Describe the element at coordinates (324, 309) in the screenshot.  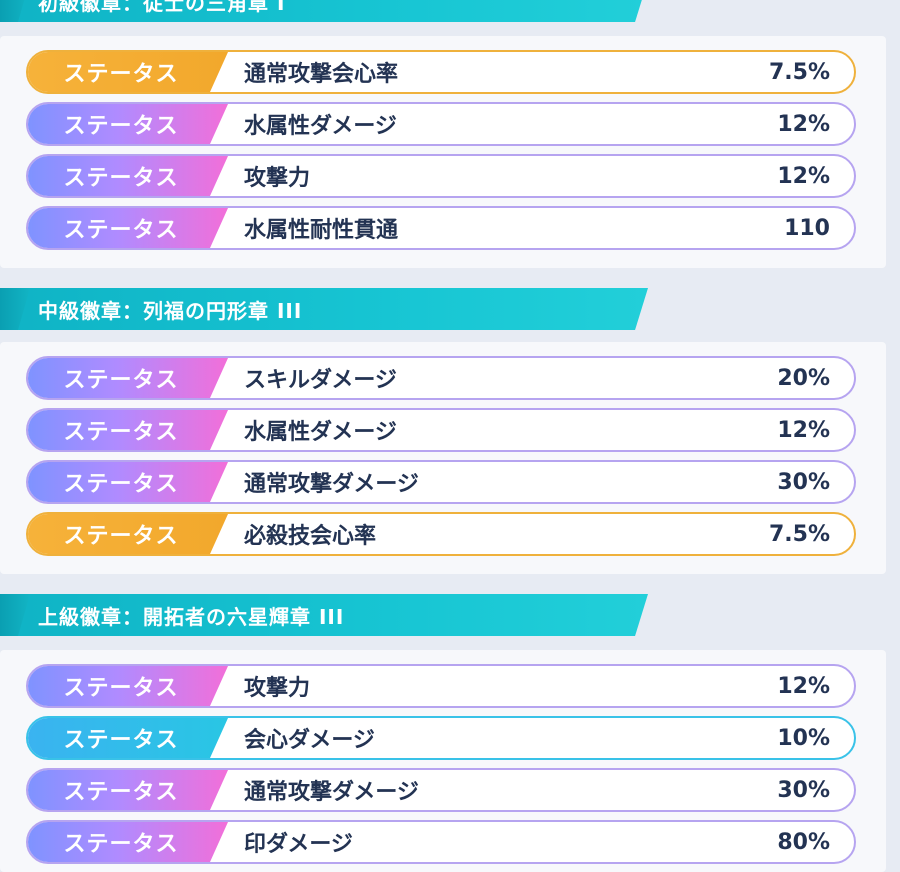
I see `section-header-intermediate-badge: 中級徽章：列福の円形章 III` at that location.